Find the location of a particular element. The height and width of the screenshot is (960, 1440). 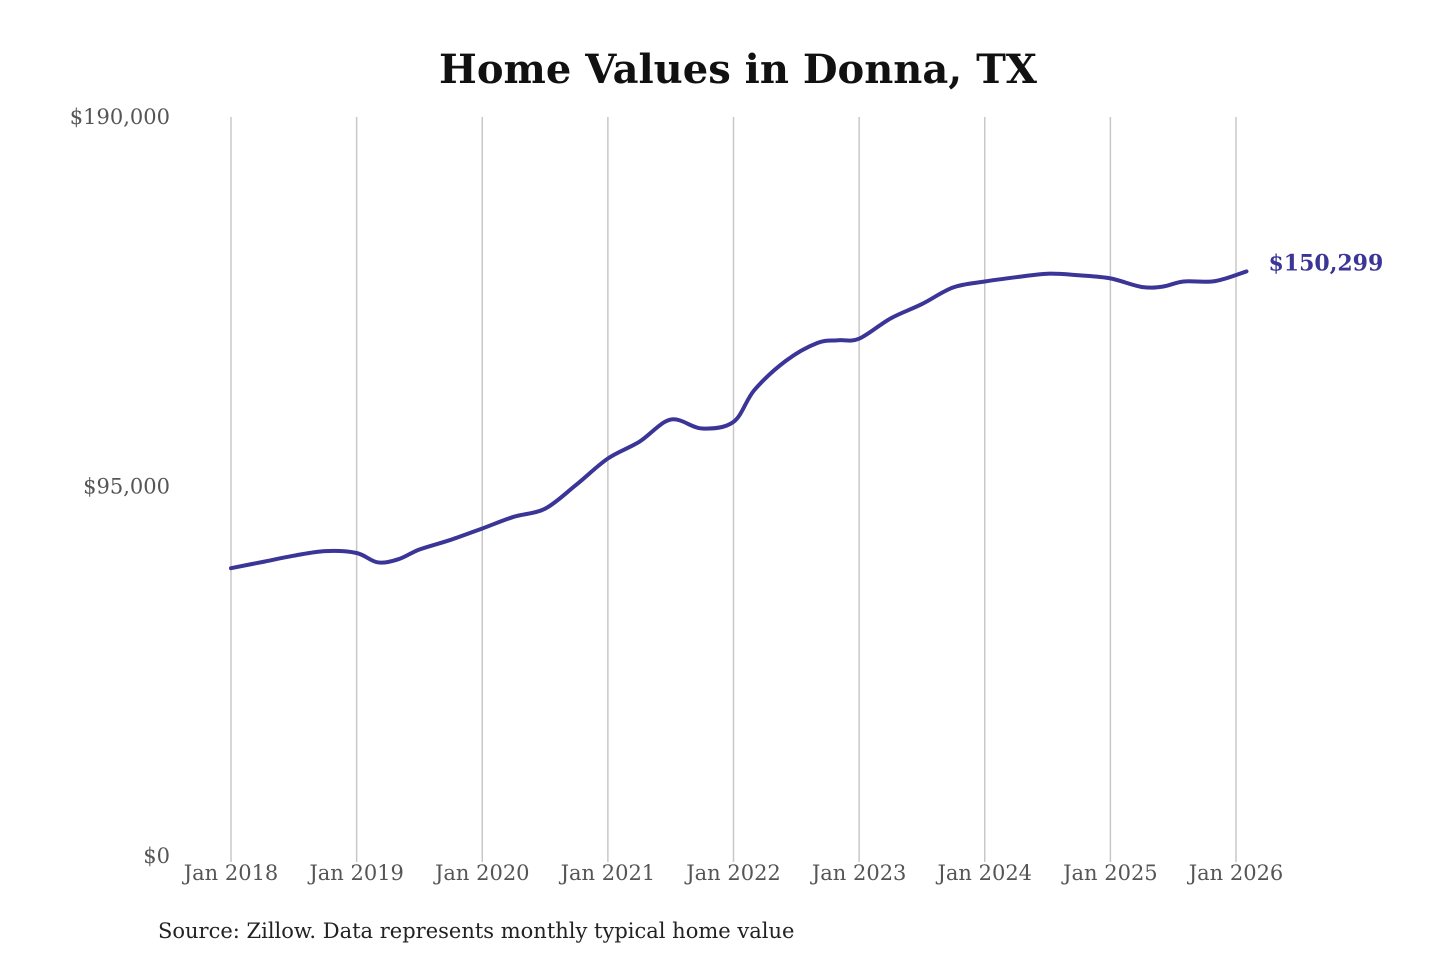

x-tick-label: Jan 2026 is located at coordinates (1235, 873).